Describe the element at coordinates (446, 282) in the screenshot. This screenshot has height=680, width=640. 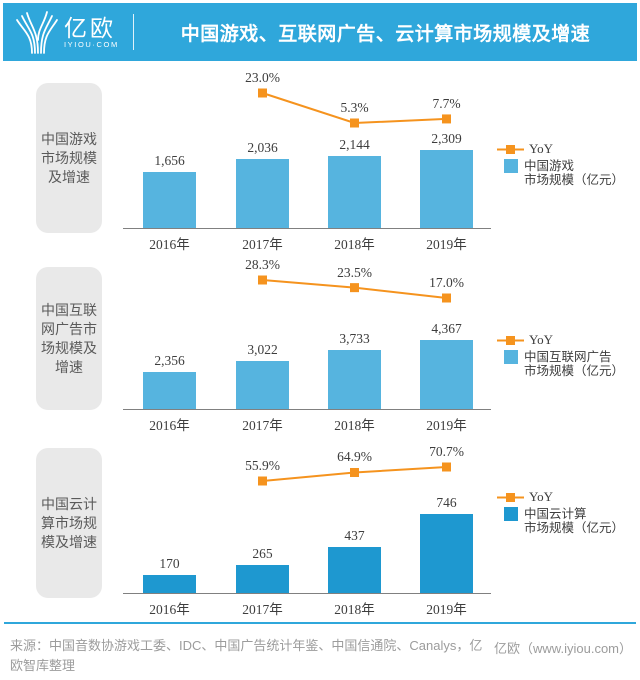
I see `yoy-value-label: 17.0%` at that location.